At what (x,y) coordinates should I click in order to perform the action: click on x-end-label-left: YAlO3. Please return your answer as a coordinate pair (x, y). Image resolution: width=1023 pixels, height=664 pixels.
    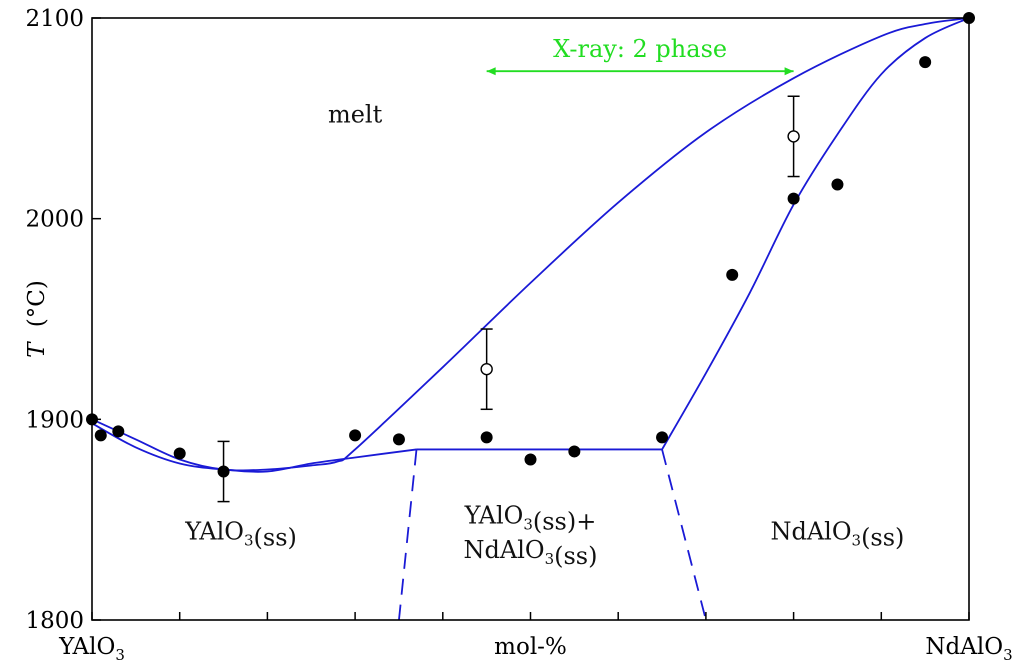
    Looking at the image, I should click on (91, 649).